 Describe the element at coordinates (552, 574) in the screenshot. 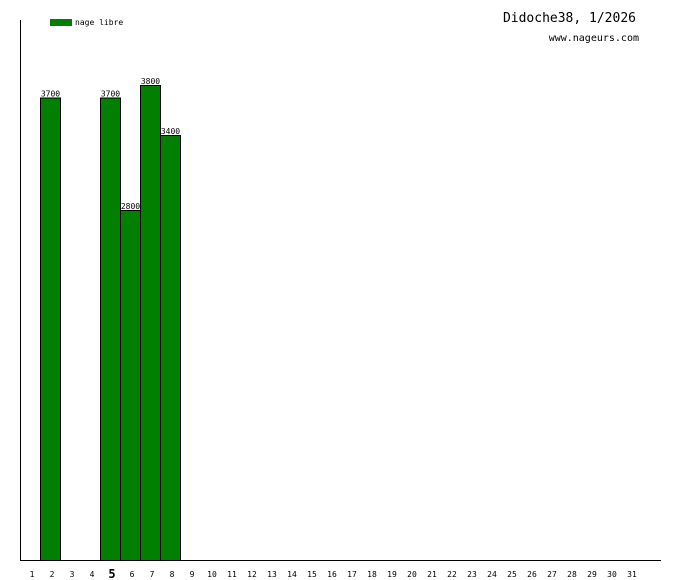

I see `x-tick-label-27: 27` at that location.